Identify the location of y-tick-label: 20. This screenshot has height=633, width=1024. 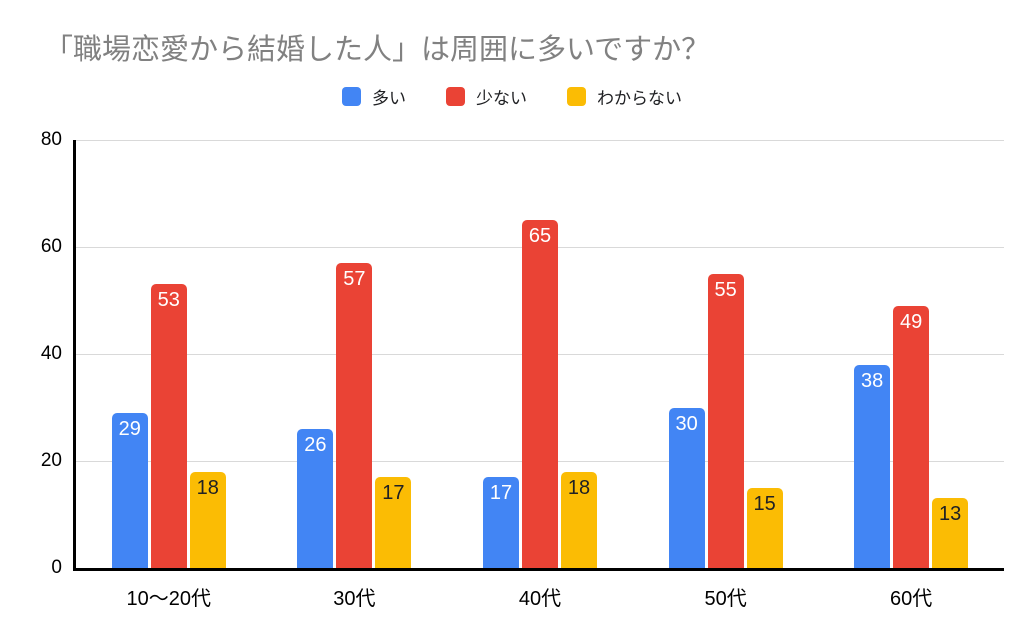
(51, 460).